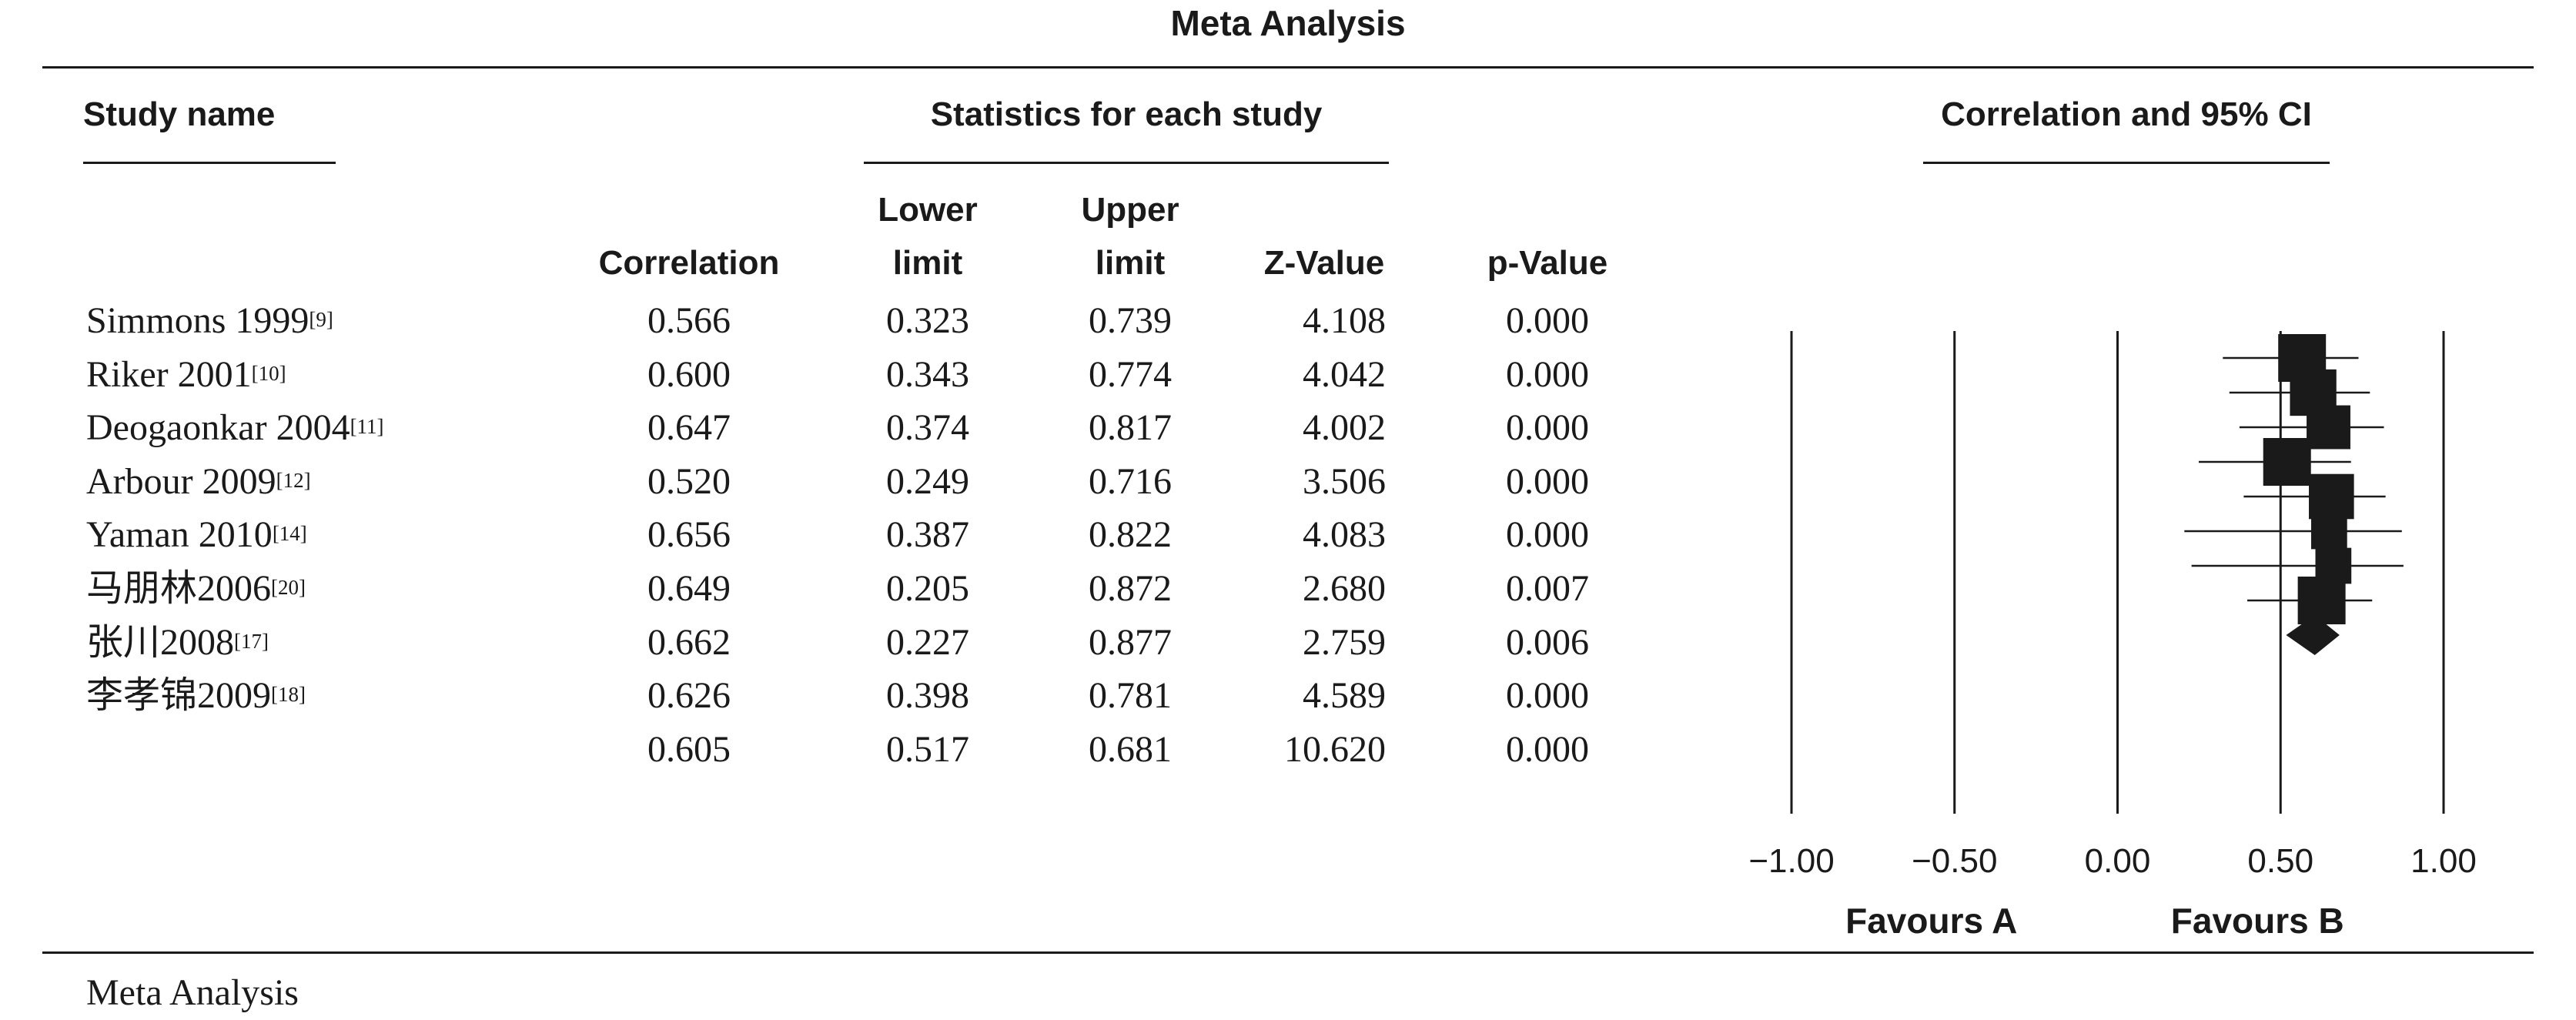 The height and width of the screenshot is (1020, 2576). I want to click on header-lower-line1: Lower, so click(928, 210).